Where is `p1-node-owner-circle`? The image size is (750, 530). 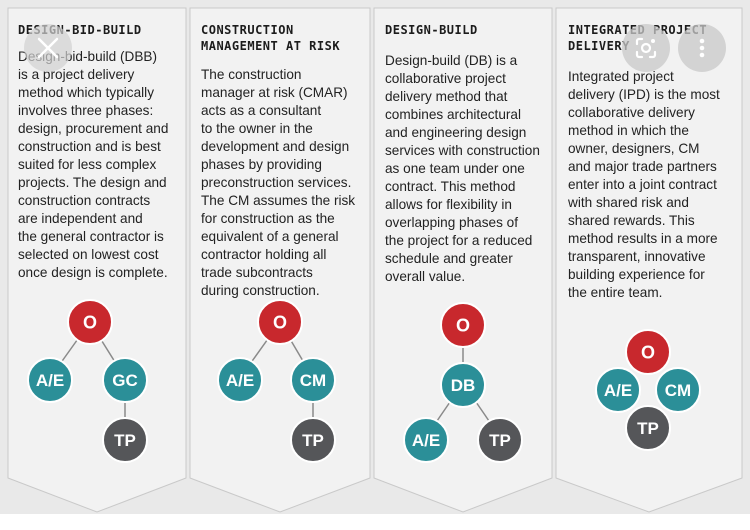
p1-node-owner-circle is located at coordinates (90, 322).